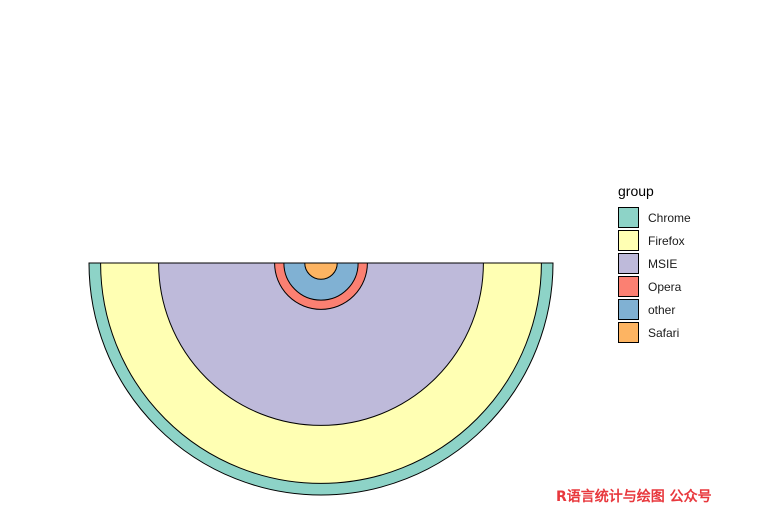 This screenshot has height=531, width=772. Describe the element at coordinates (321, 281) in the screenshot. I see `semicircle-other` at that location.